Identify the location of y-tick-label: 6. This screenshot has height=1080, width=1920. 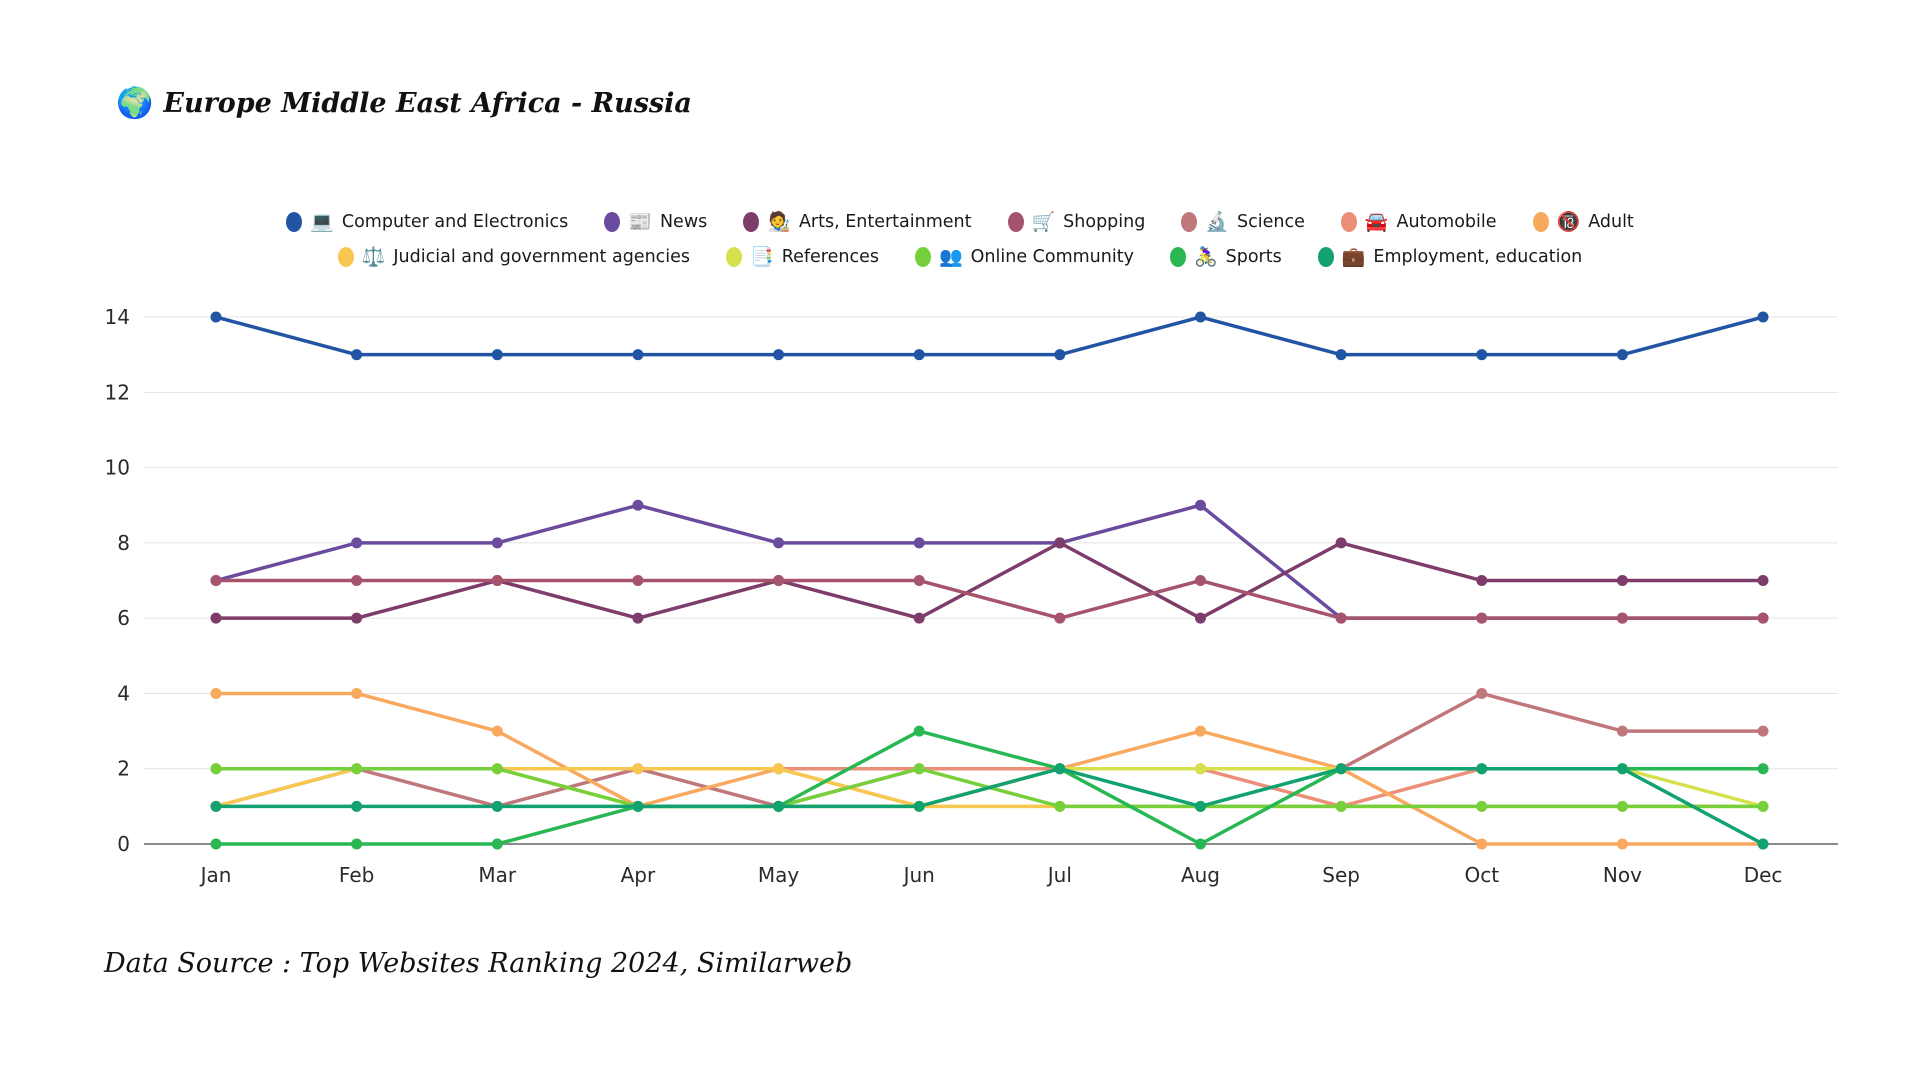
(123, 618).